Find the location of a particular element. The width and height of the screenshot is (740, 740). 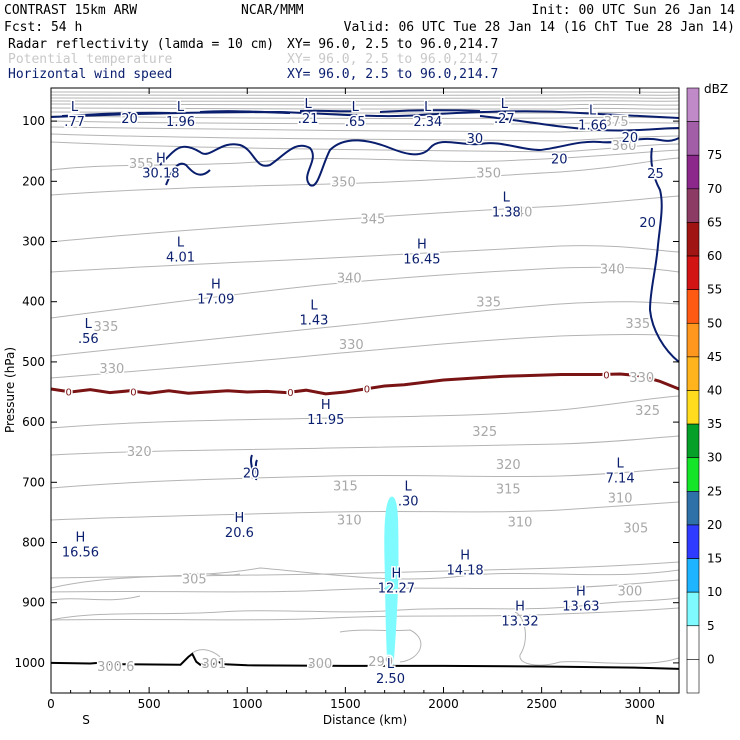

extremum-value: 16.45 is located at coordinates (421, 259).